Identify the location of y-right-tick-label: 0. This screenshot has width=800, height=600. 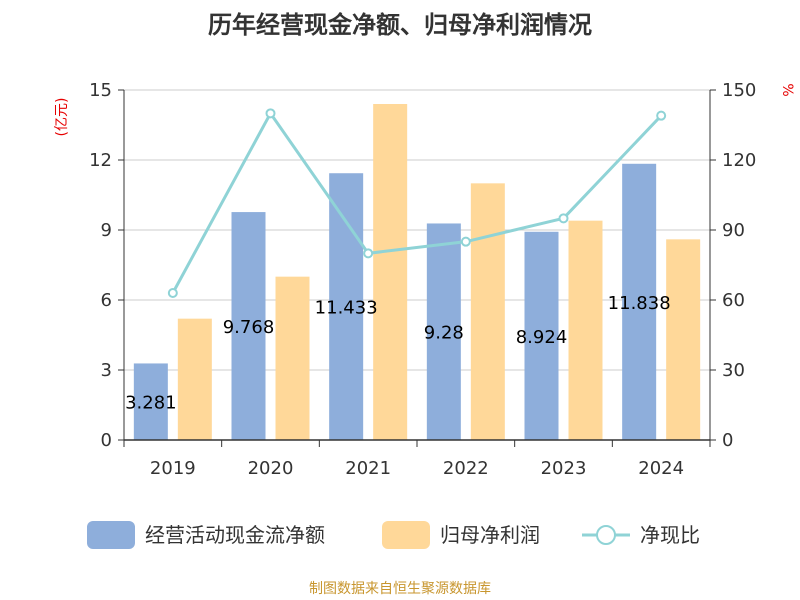
(727, 440).